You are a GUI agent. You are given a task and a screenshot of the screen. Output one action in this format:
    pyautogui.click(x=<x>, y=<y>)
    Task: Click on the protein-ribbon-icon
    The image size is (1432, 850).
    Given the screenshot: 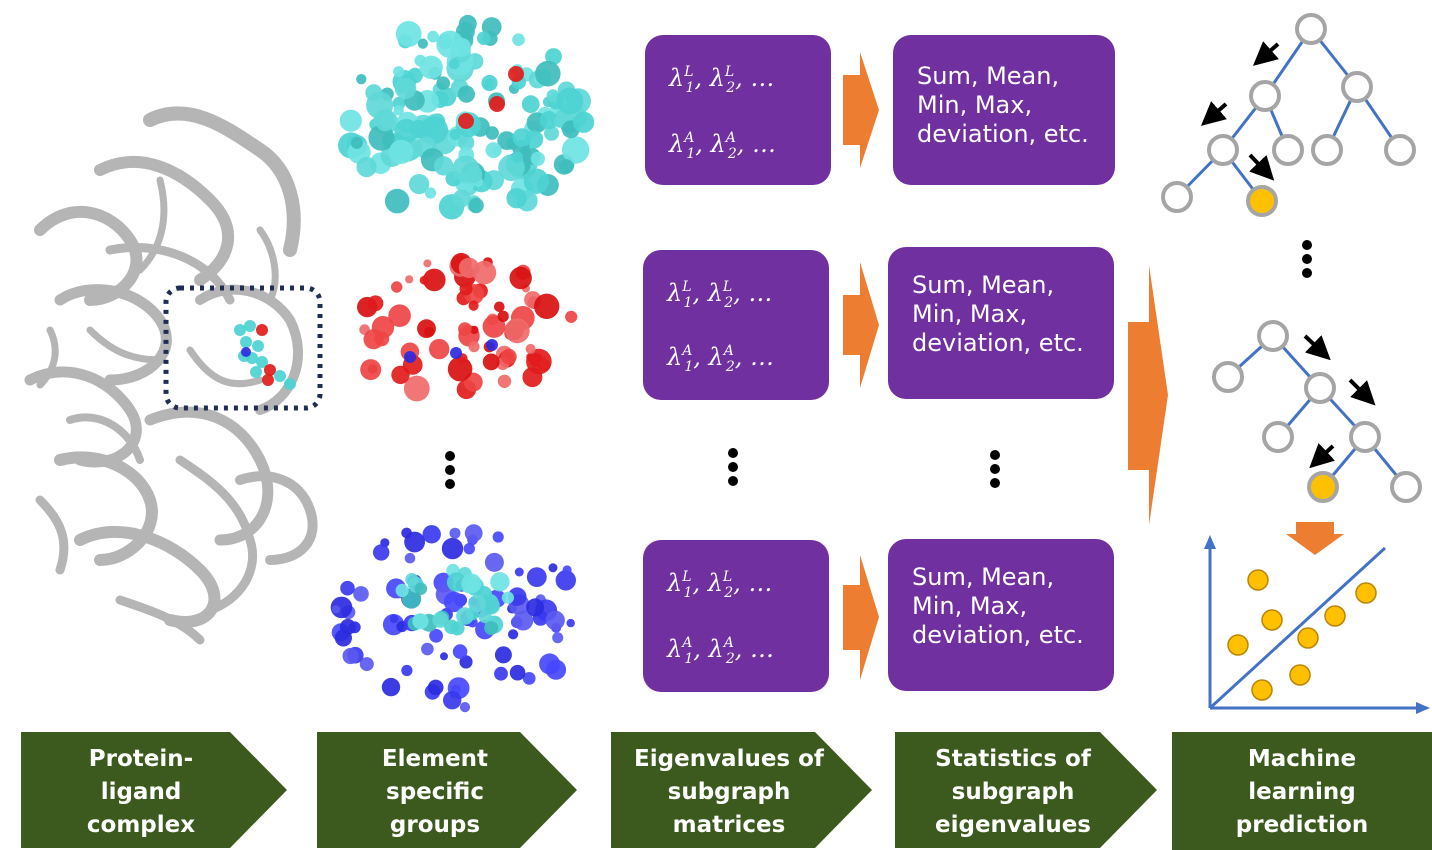 What is the action you would take?
    pyautogui.click(x=171, y=375)
    